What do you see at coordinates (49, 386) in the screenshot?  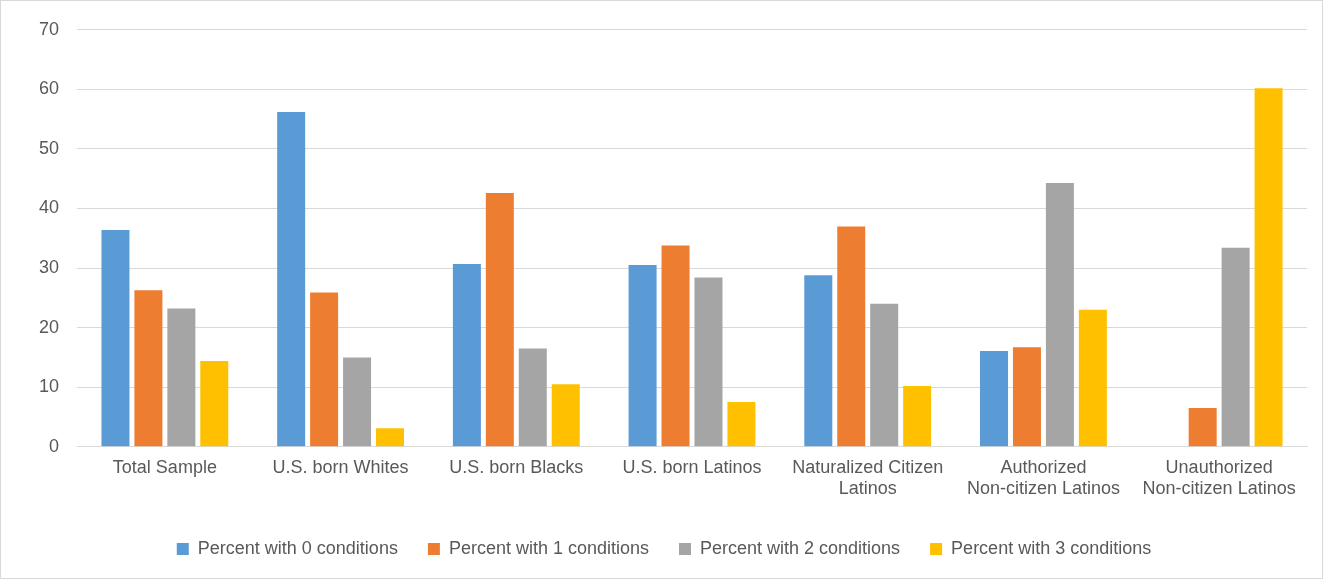 I see `y-tick-label: 10` at bounding box center [49, 386].